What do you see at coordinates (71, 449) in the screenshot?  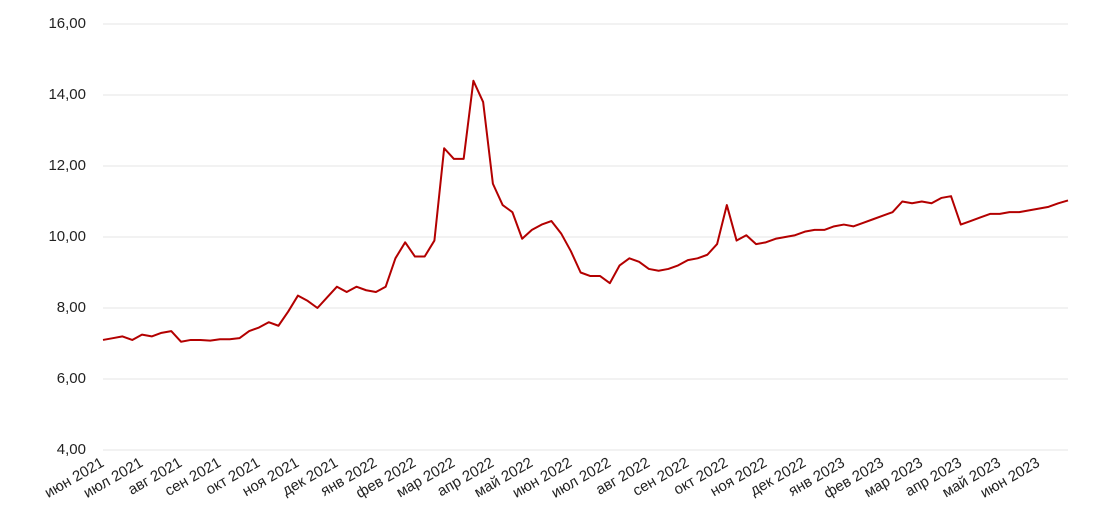 I see `y-tick-label: 4,00` at bounding box center [71, 449].